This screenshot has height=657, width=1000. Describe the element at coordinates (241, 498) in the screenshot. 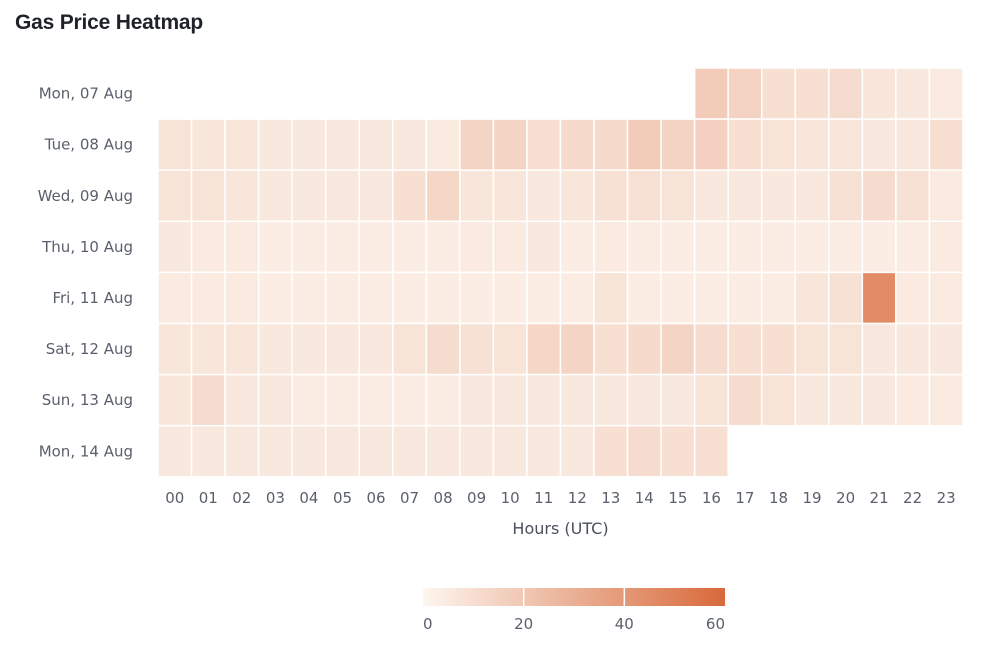

I see `x-tick-label: 02` at that location.